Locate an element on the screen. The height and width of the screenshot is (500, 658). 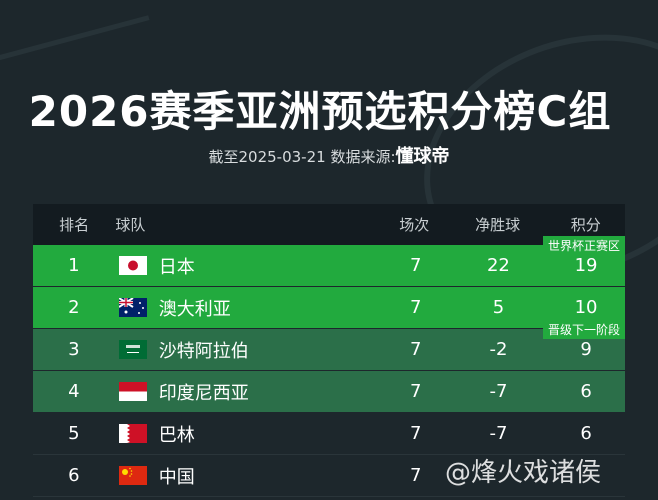
team-name: 沙特阿拉伯 is located at coordinates (203, 351).